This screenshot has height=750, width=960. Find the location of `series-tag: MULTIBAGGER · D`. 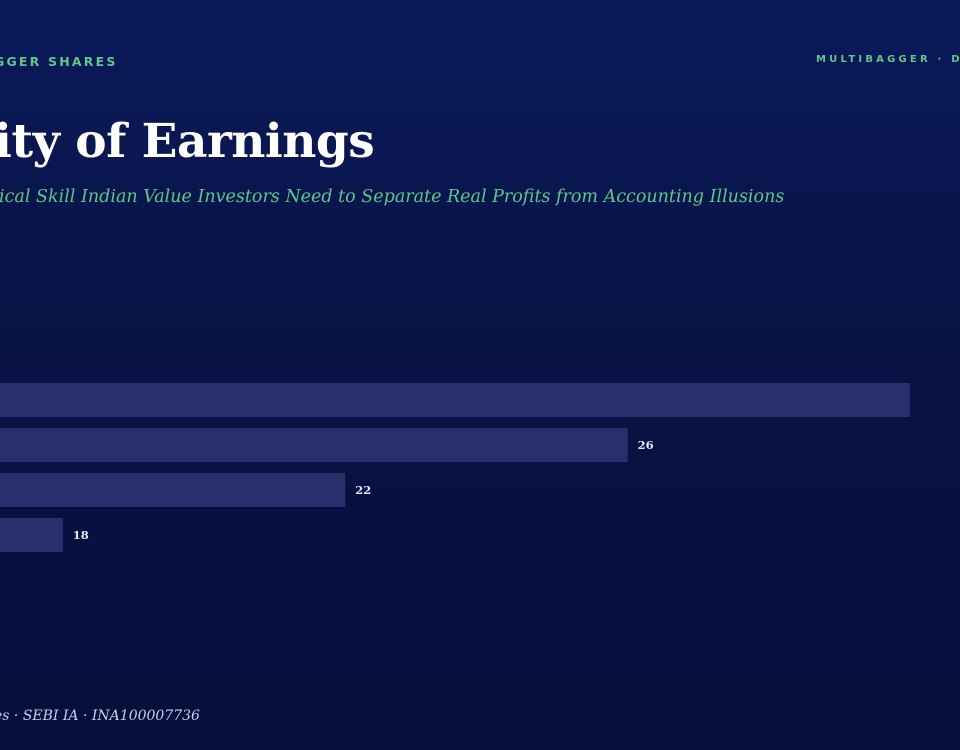

series-tag: MULTIBAGGER · D is located at coordinates (888, 59).